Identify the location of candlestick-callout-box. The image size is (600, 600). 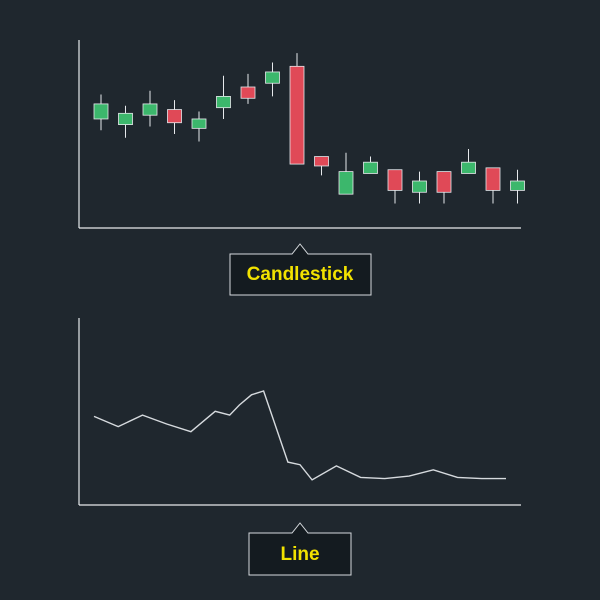
(300, 269).